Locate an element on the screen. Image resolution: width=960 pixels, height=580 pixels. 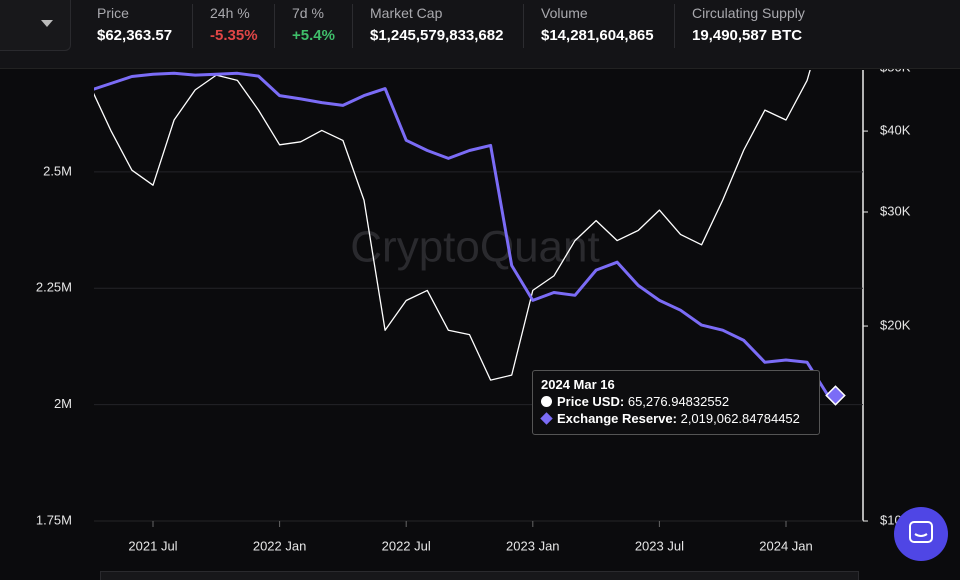
chat-button is located at coordinates (921, 534).